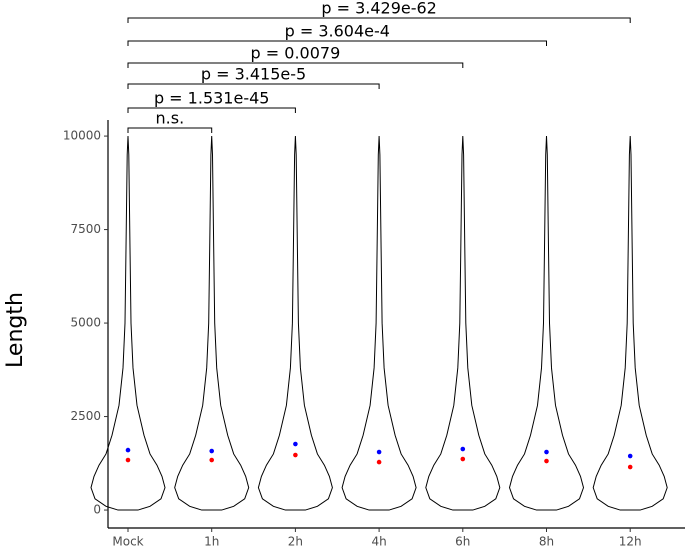 This screenshot has height=551, width=685. Describe the element at coordinates (546, 542) in the screenshot. I see `x-tick-label: 8h` at that location.